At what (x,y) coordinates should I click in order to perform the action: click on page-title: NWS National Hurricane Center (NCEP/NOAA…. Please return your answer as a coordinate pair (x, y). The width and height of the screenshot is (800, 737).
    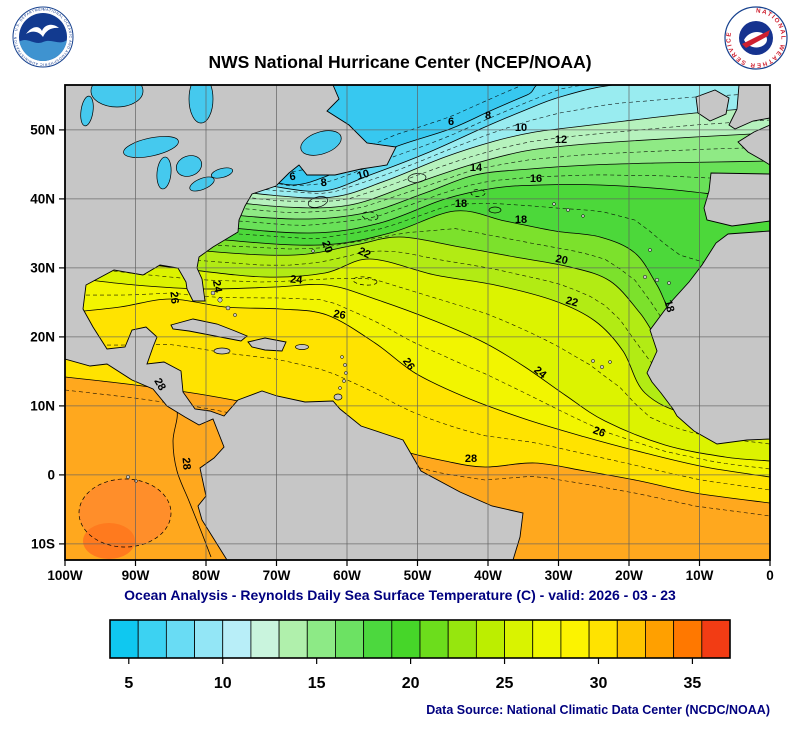
    Looking at the image, I should click on (400, 62).